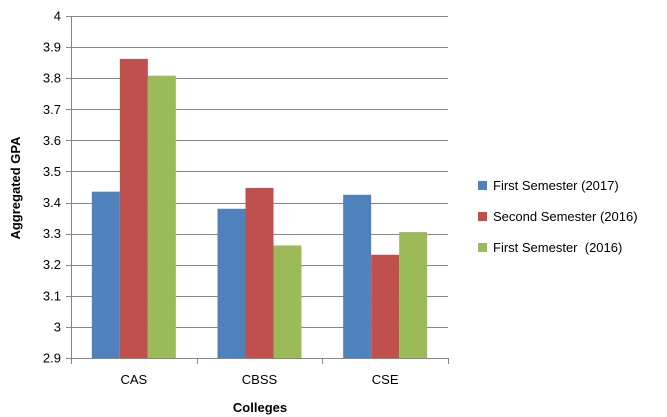  I want to click on y-tick-label: 3, so click(57, 326).